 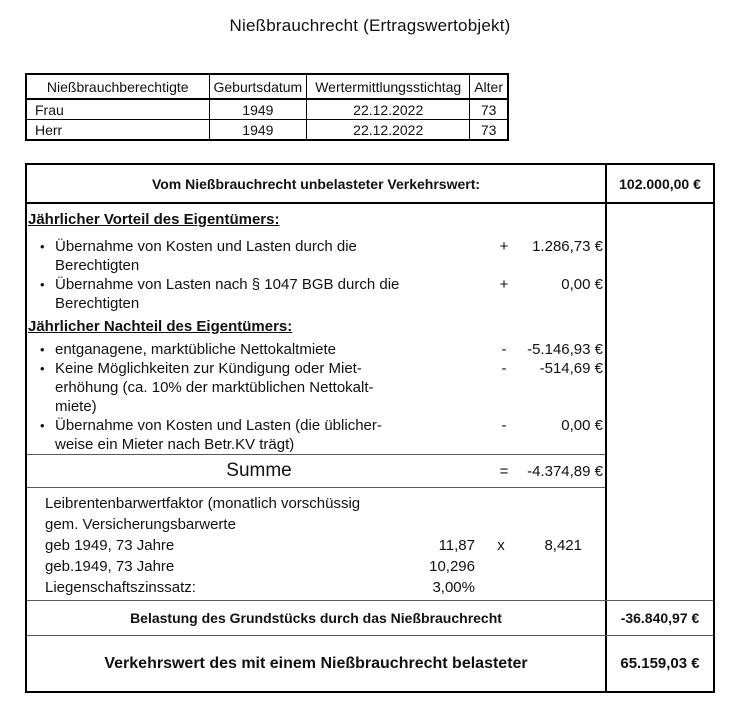 I want to click on cell-beneficiary: Herr, so click(x=117, y=130).